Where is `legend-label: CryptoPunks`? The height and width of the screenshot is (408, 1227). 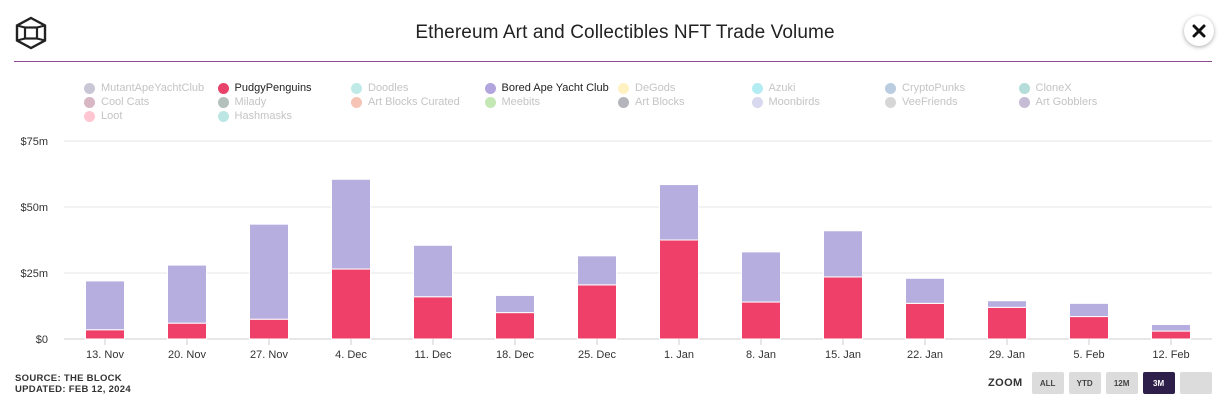 legend-label: CryptoPunks is located at coordinates (933, 88).